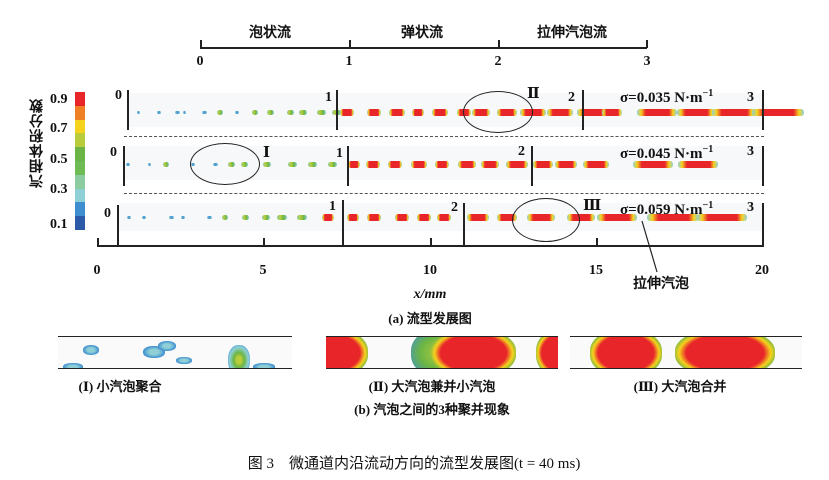 The height and width of the screenshot is (480, 829). Describe the element at coordinates (263, 270) in the screenshot. I see `x-tick-label: 5` at that location.